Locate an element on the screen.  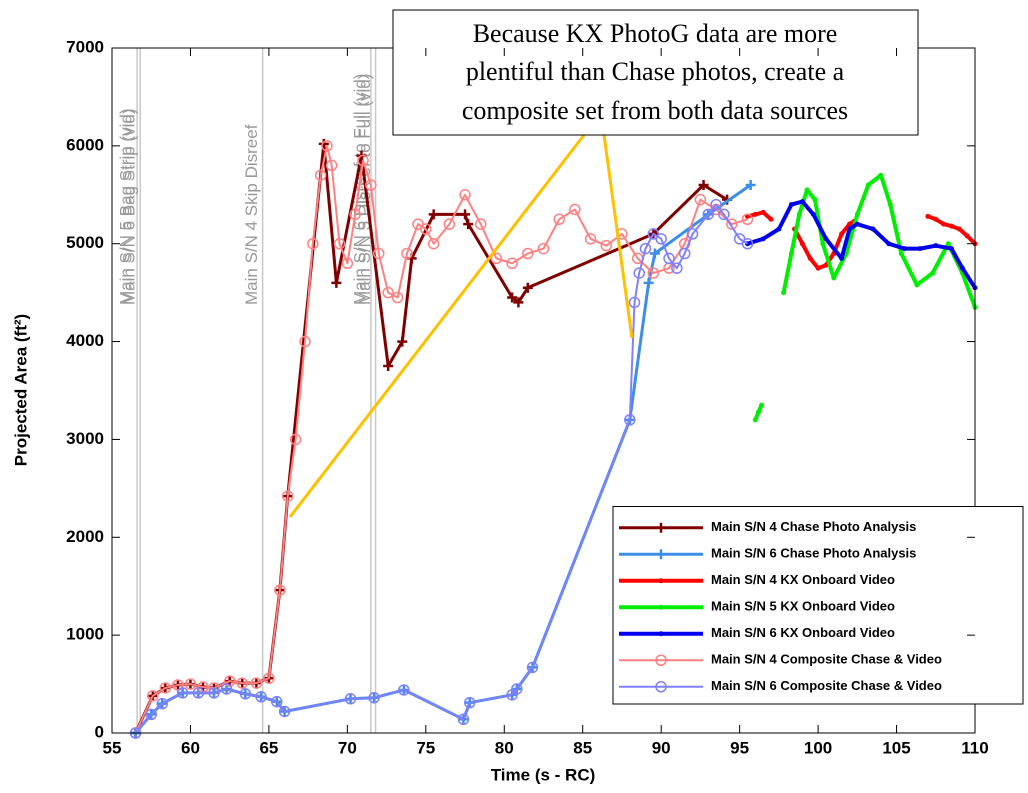
y-tick-label: 7000 is located at coordinates (85, 46).